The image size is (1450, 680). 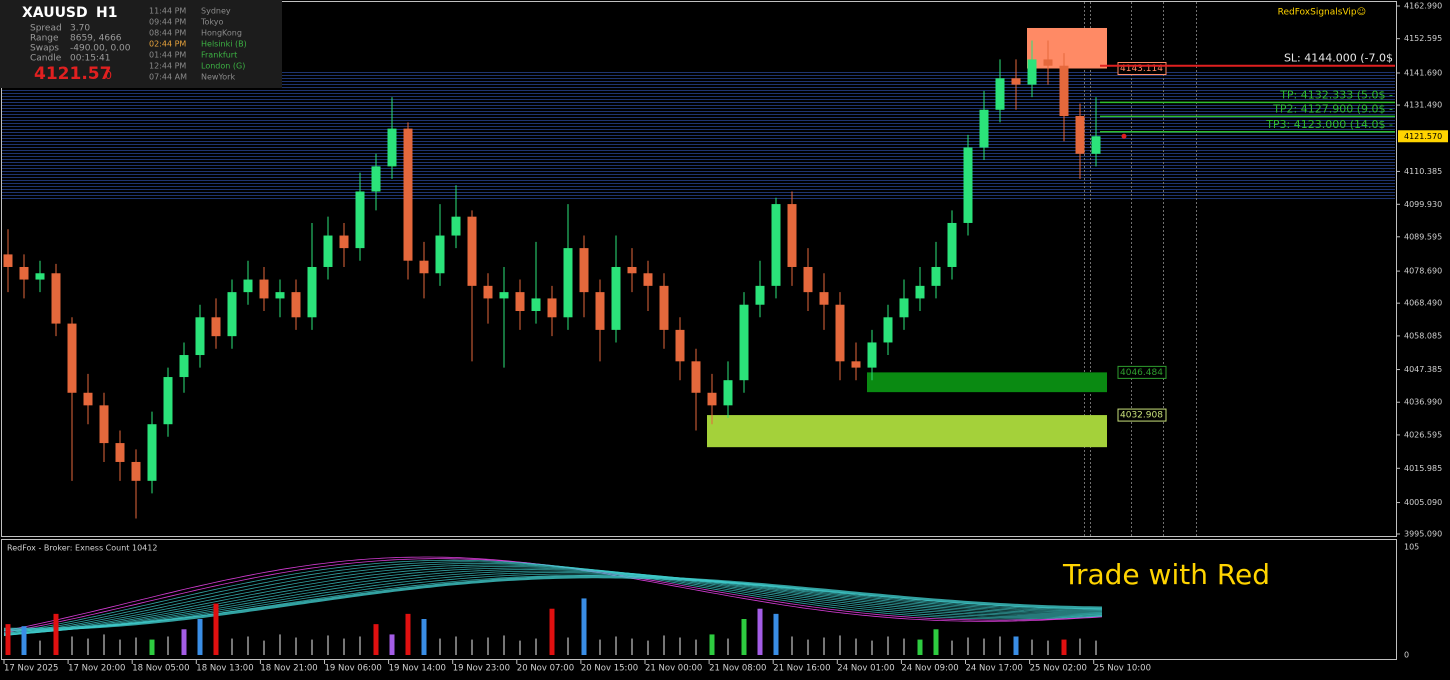 What do you see at coordinates (219, 55) in the screenshot?
I see `session-city: Frankfurt` at bounding box center [219, 55].